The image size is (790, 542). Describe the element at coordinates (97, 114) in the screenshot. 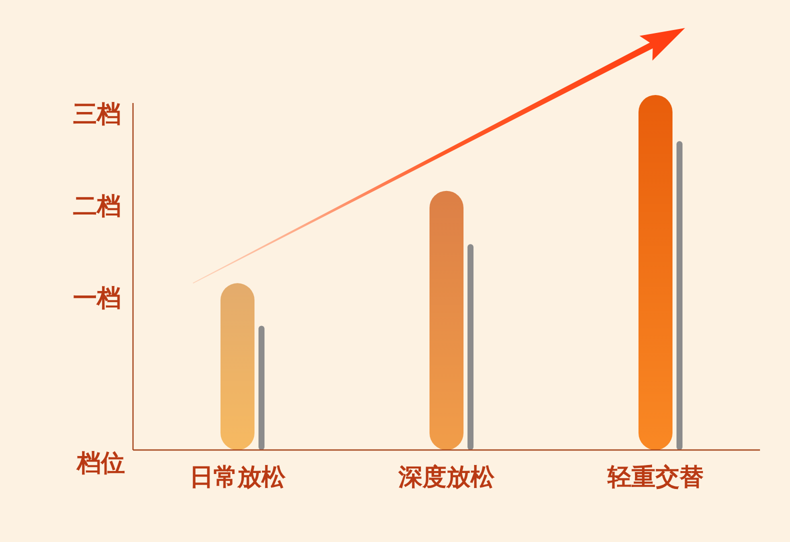

I see `text: 三档` at that location.